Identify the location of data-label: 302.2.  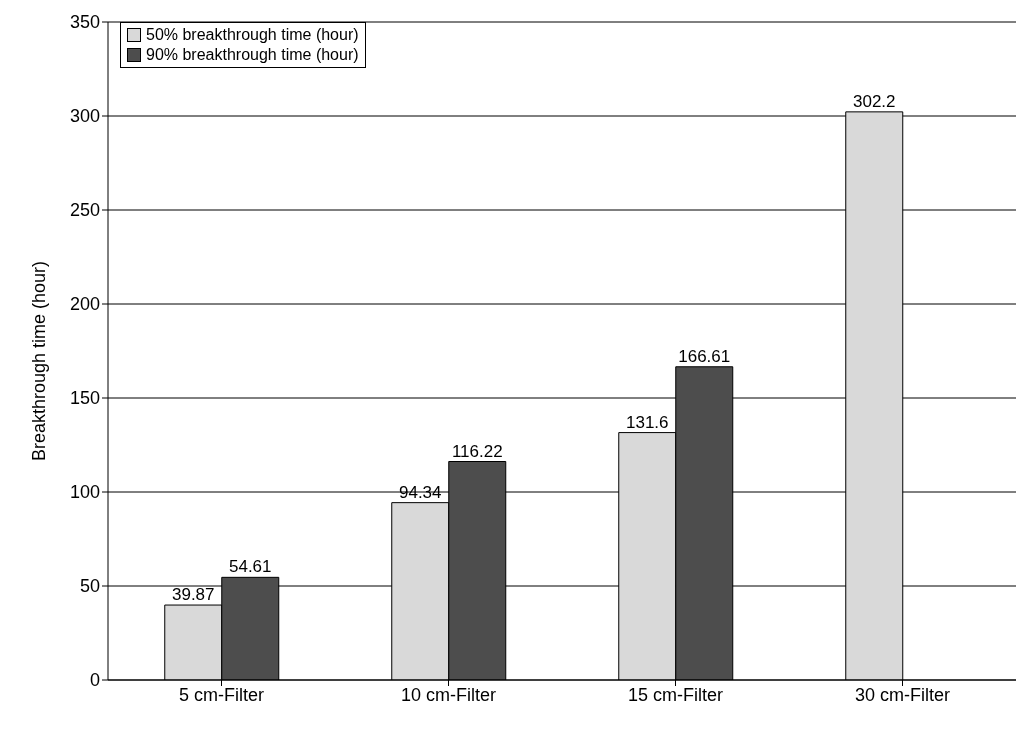
(874, 101).